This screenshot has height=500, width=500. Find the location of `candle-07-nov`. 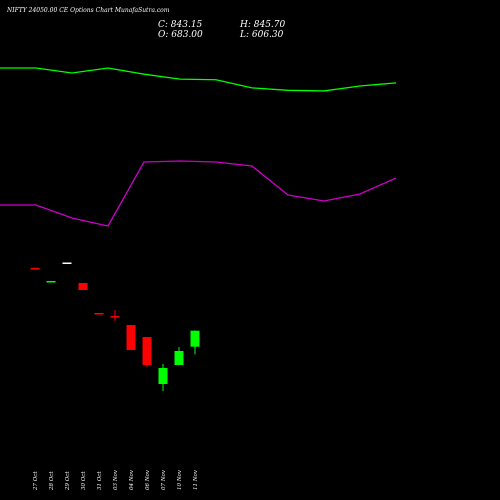

candle-07-nov is located at coordinates (163, 377).